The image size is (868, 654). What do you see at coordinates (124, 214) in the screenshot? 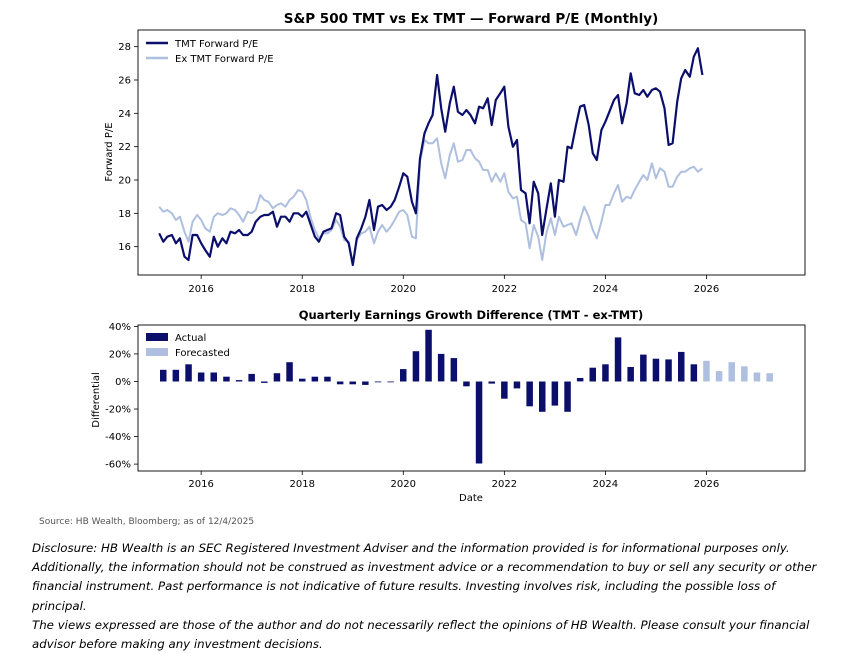
I see `pe-y-tick-label: 18` at bounding box center [124, 214].